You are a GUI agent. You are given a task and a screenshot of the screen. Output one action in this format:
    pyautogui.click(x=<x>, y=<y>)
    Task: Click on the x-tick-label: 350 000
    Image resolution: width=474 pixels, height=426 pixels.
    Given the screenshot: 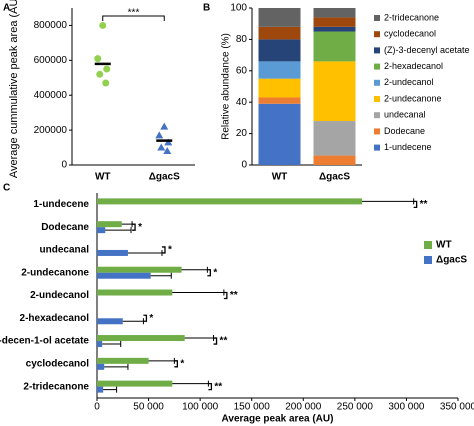 What is the action you would take?
    pyautogui.click(x=457, y=407)
    